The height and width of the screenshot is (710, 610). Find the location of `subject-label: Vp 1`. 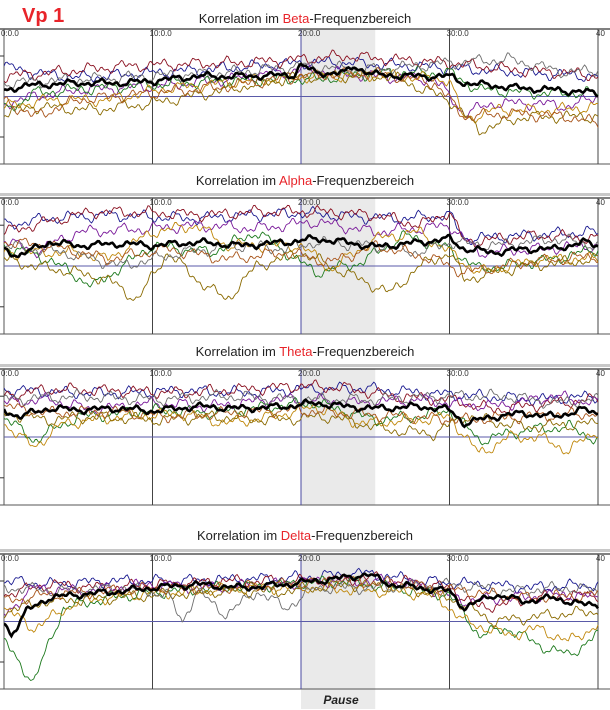

subject-label: Vp 1 is located at coordinates (43, 16).